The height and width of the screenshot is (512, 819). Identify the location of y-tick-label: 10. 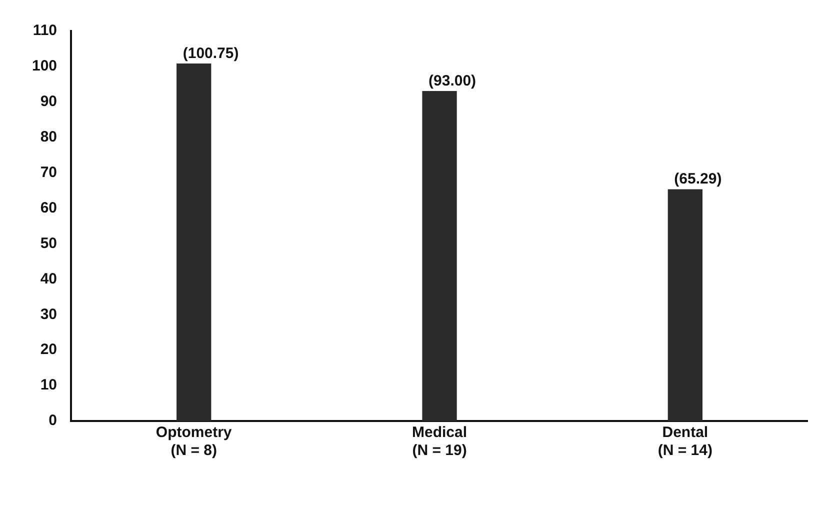
(49, 385).